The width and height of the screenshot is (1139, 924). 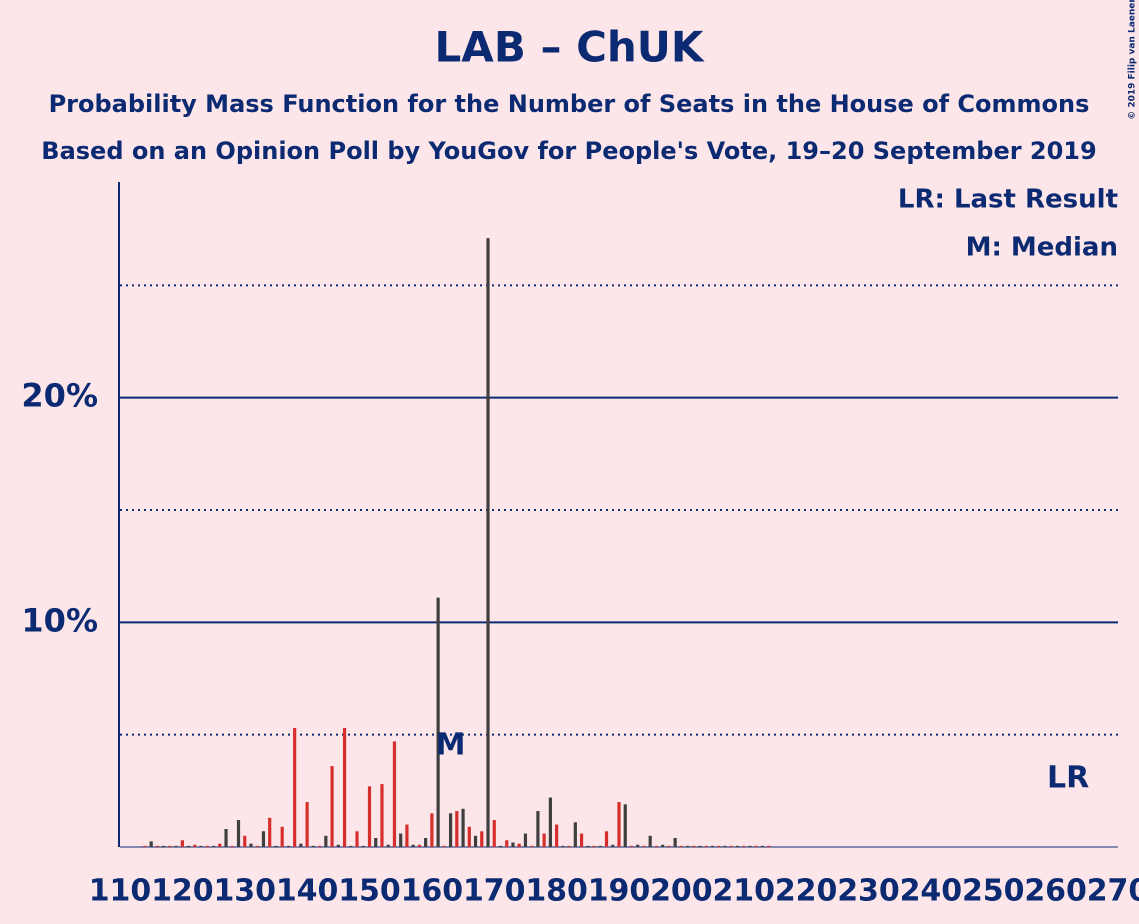 I want to click on x-tick-label: 130, so click(x=244, y=891).